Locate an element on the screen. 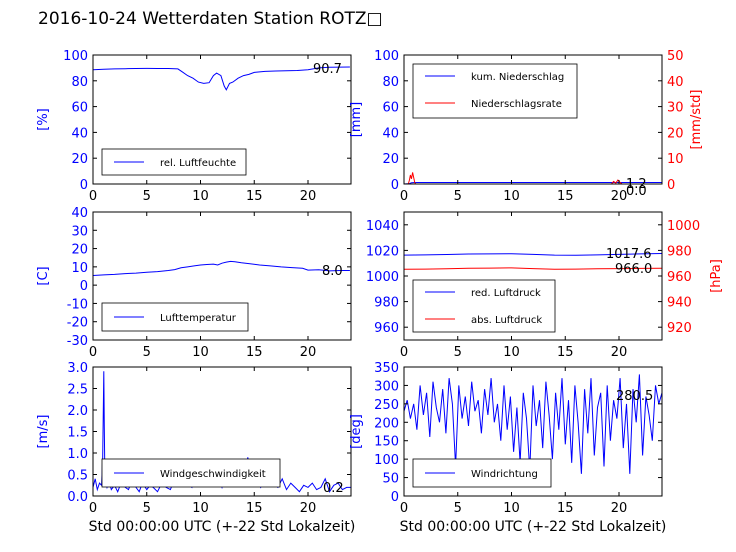  y-tick-label-right: 40 is located at coordinates (675, 82).